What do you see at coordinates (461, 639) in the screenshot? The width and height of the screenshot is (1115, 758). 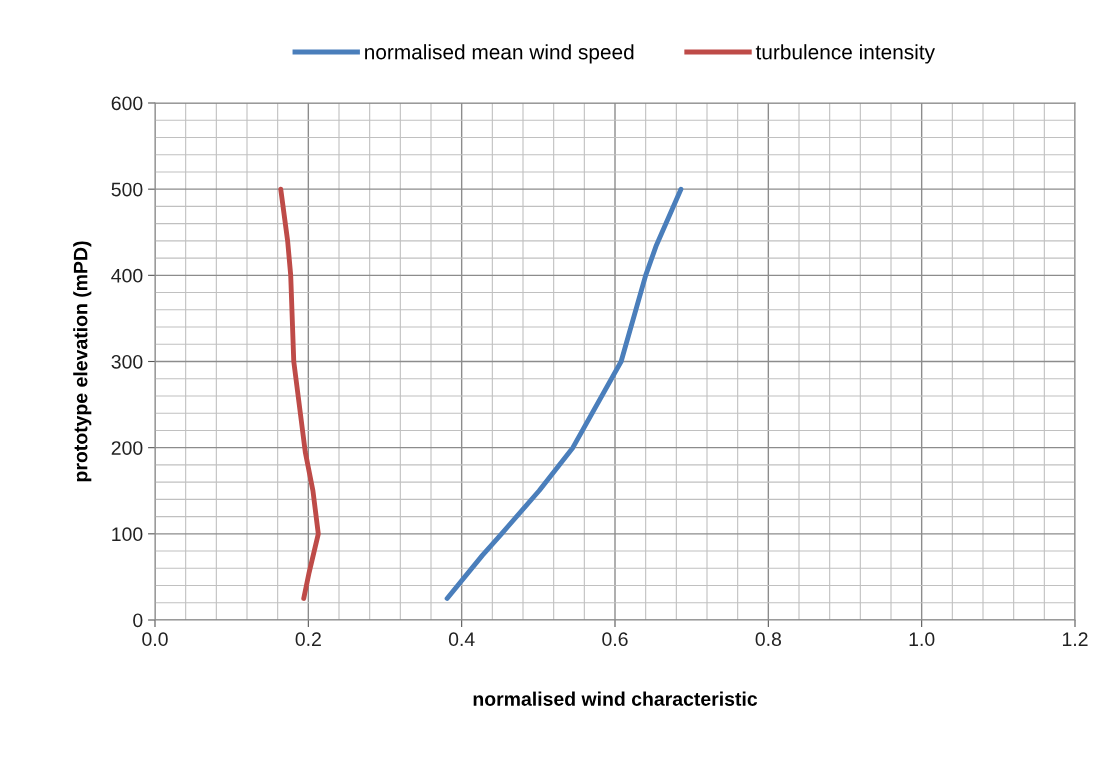 I see `x-tick-label: 0.4` at bounding box center [461, 639].